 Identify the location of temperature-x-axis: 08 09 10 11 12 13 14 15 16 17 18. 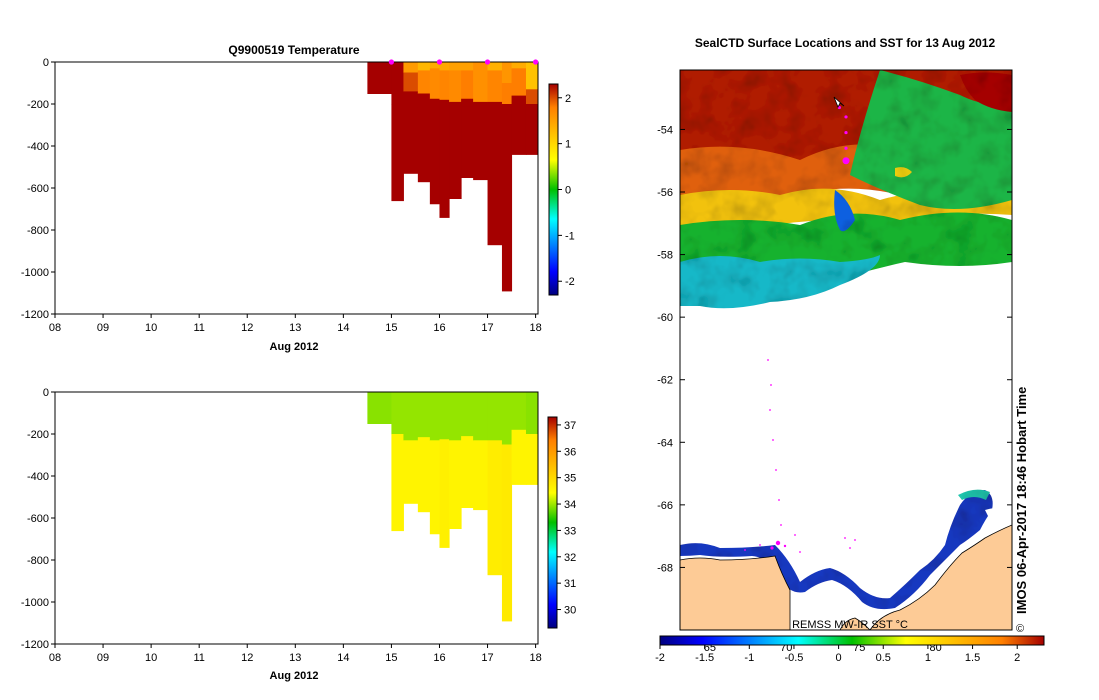
(295, 324).